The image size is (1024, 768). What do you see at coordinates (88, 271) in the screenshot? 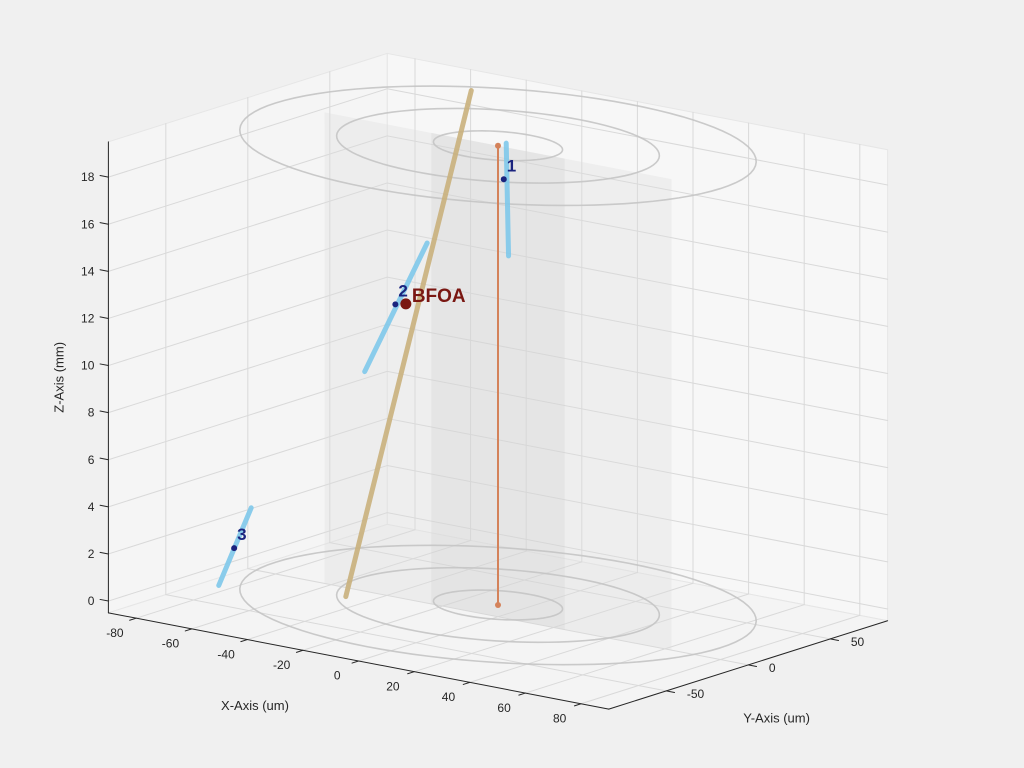
I see `z-tick-label: 14` at bounding box center [88, 271].